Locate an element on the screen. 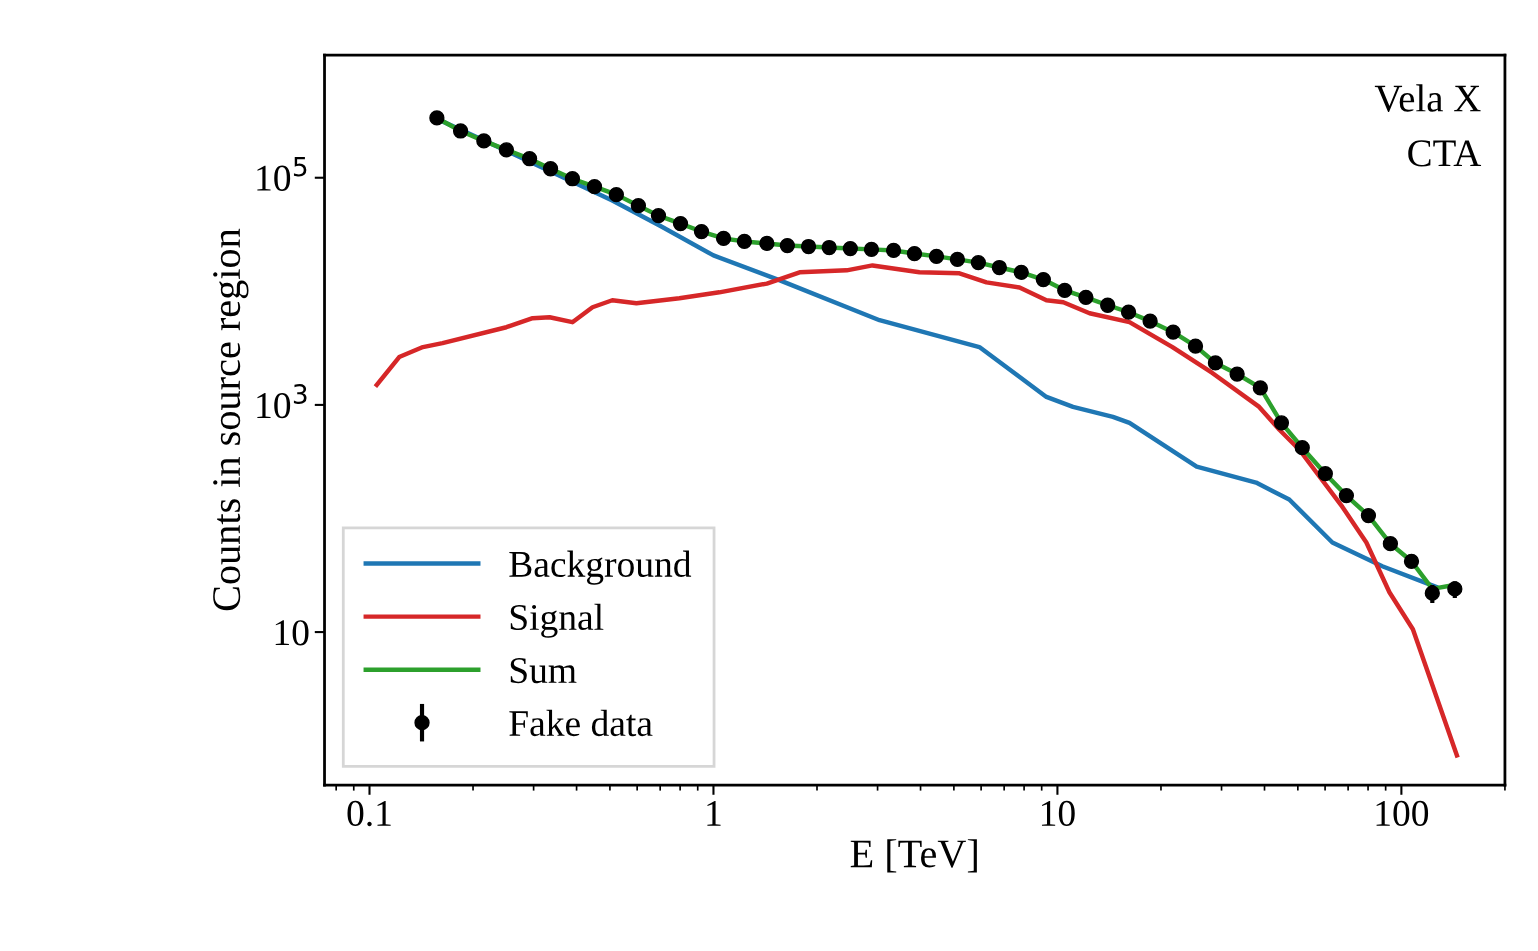  x-tick-label: 100 is located at coordinates (1402, 813).